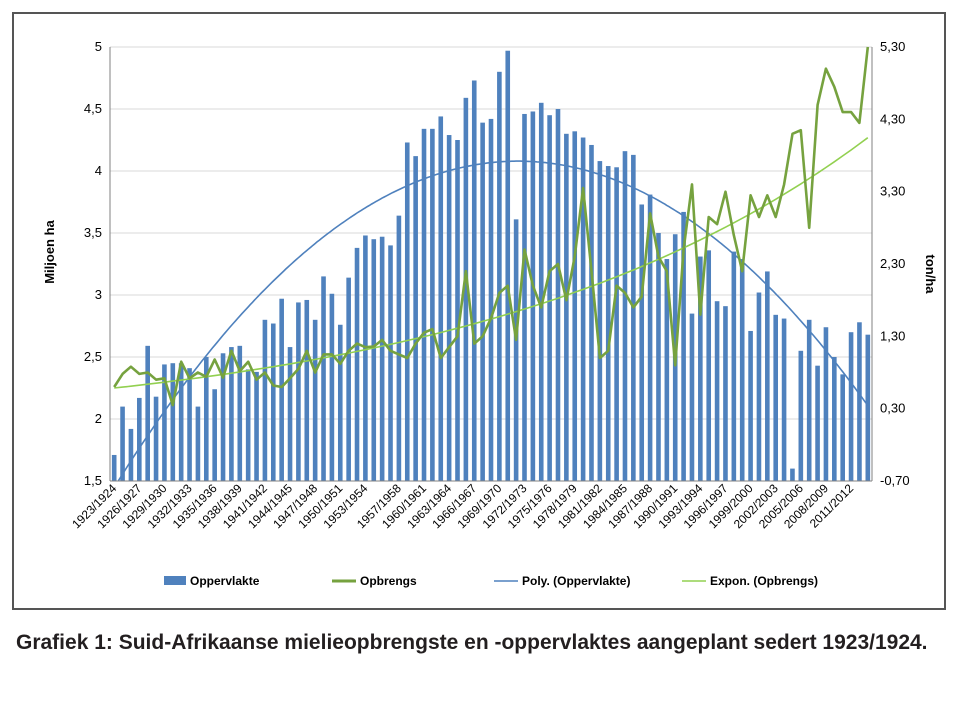  Describe the element at coordinates (49, 251) in the screenshot. I see `y-axis-label: Miljoen ha` at that location.